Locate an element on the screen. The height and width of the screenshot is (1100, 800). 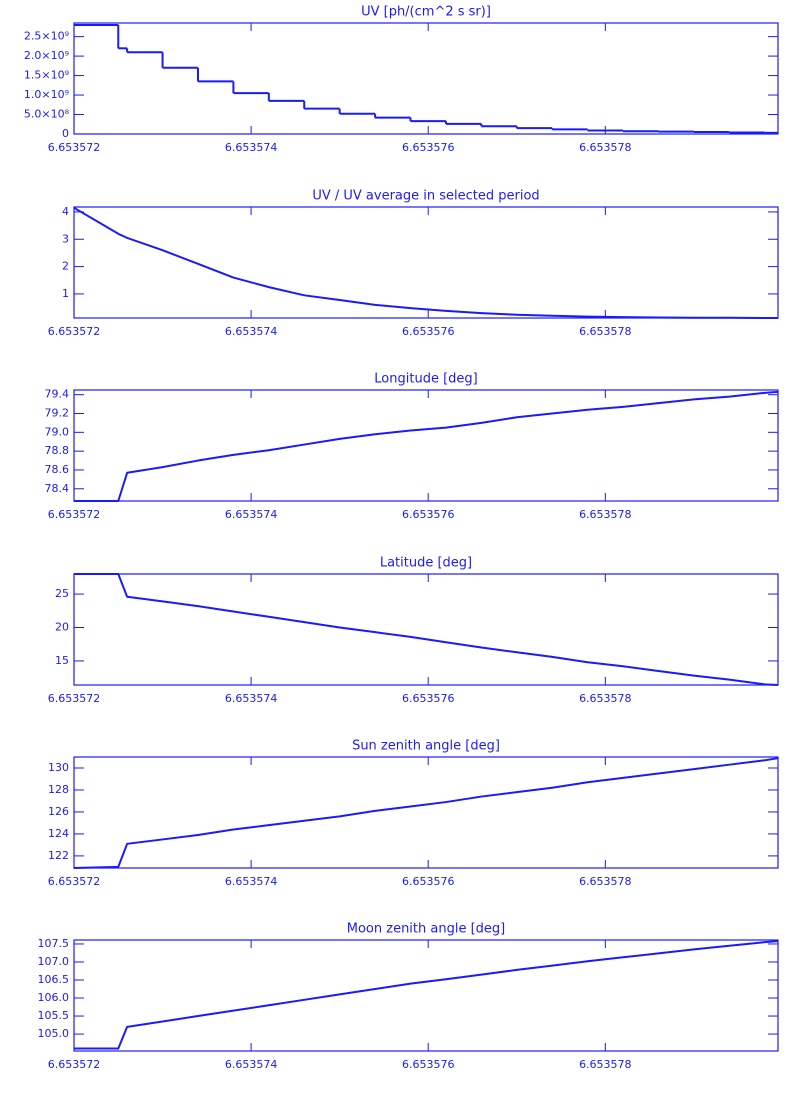
y-tick-label: 79.4 is located at coordinates (57, 394).